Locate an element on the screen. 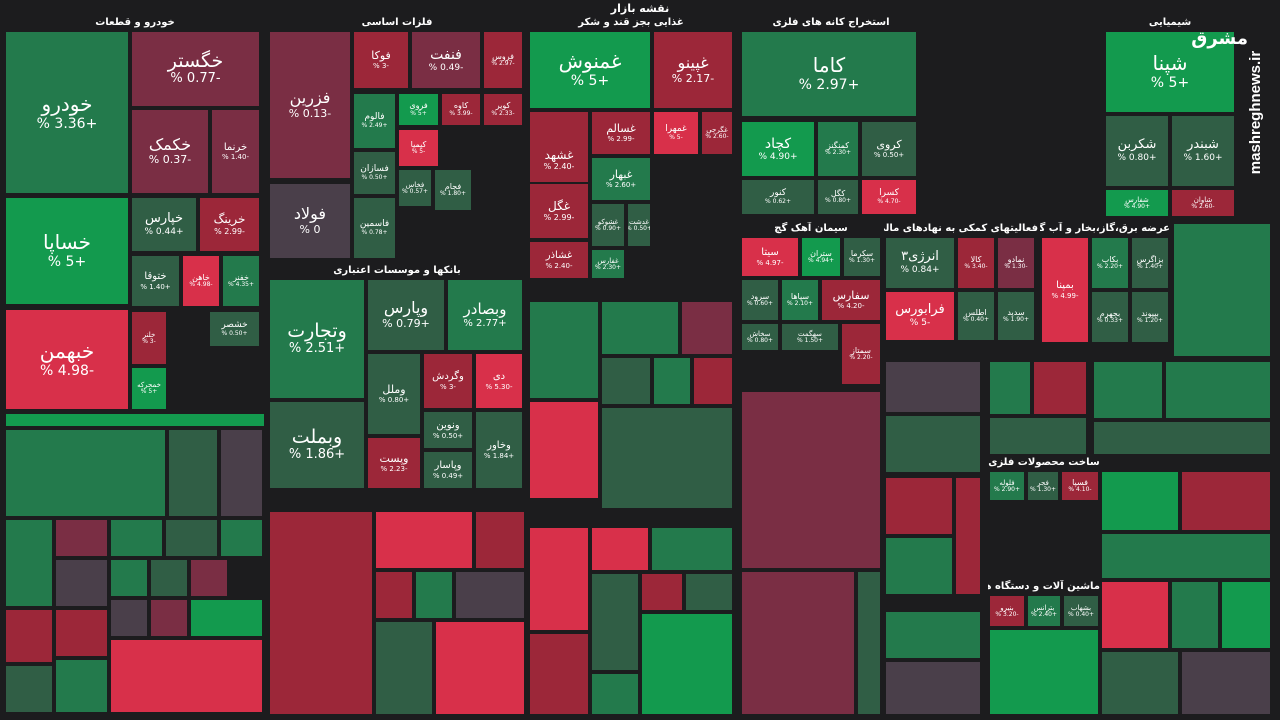 This screenshot has width=1280, height=720. stock-tile: فزرین -0.13 % is located at coordinates (310, 105).